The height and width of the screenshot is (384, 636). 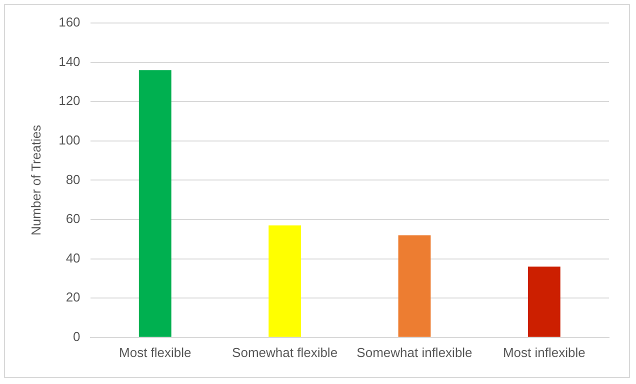 I want to click on y-axis-title: Number of Treaties, so click(x=36, y=180).